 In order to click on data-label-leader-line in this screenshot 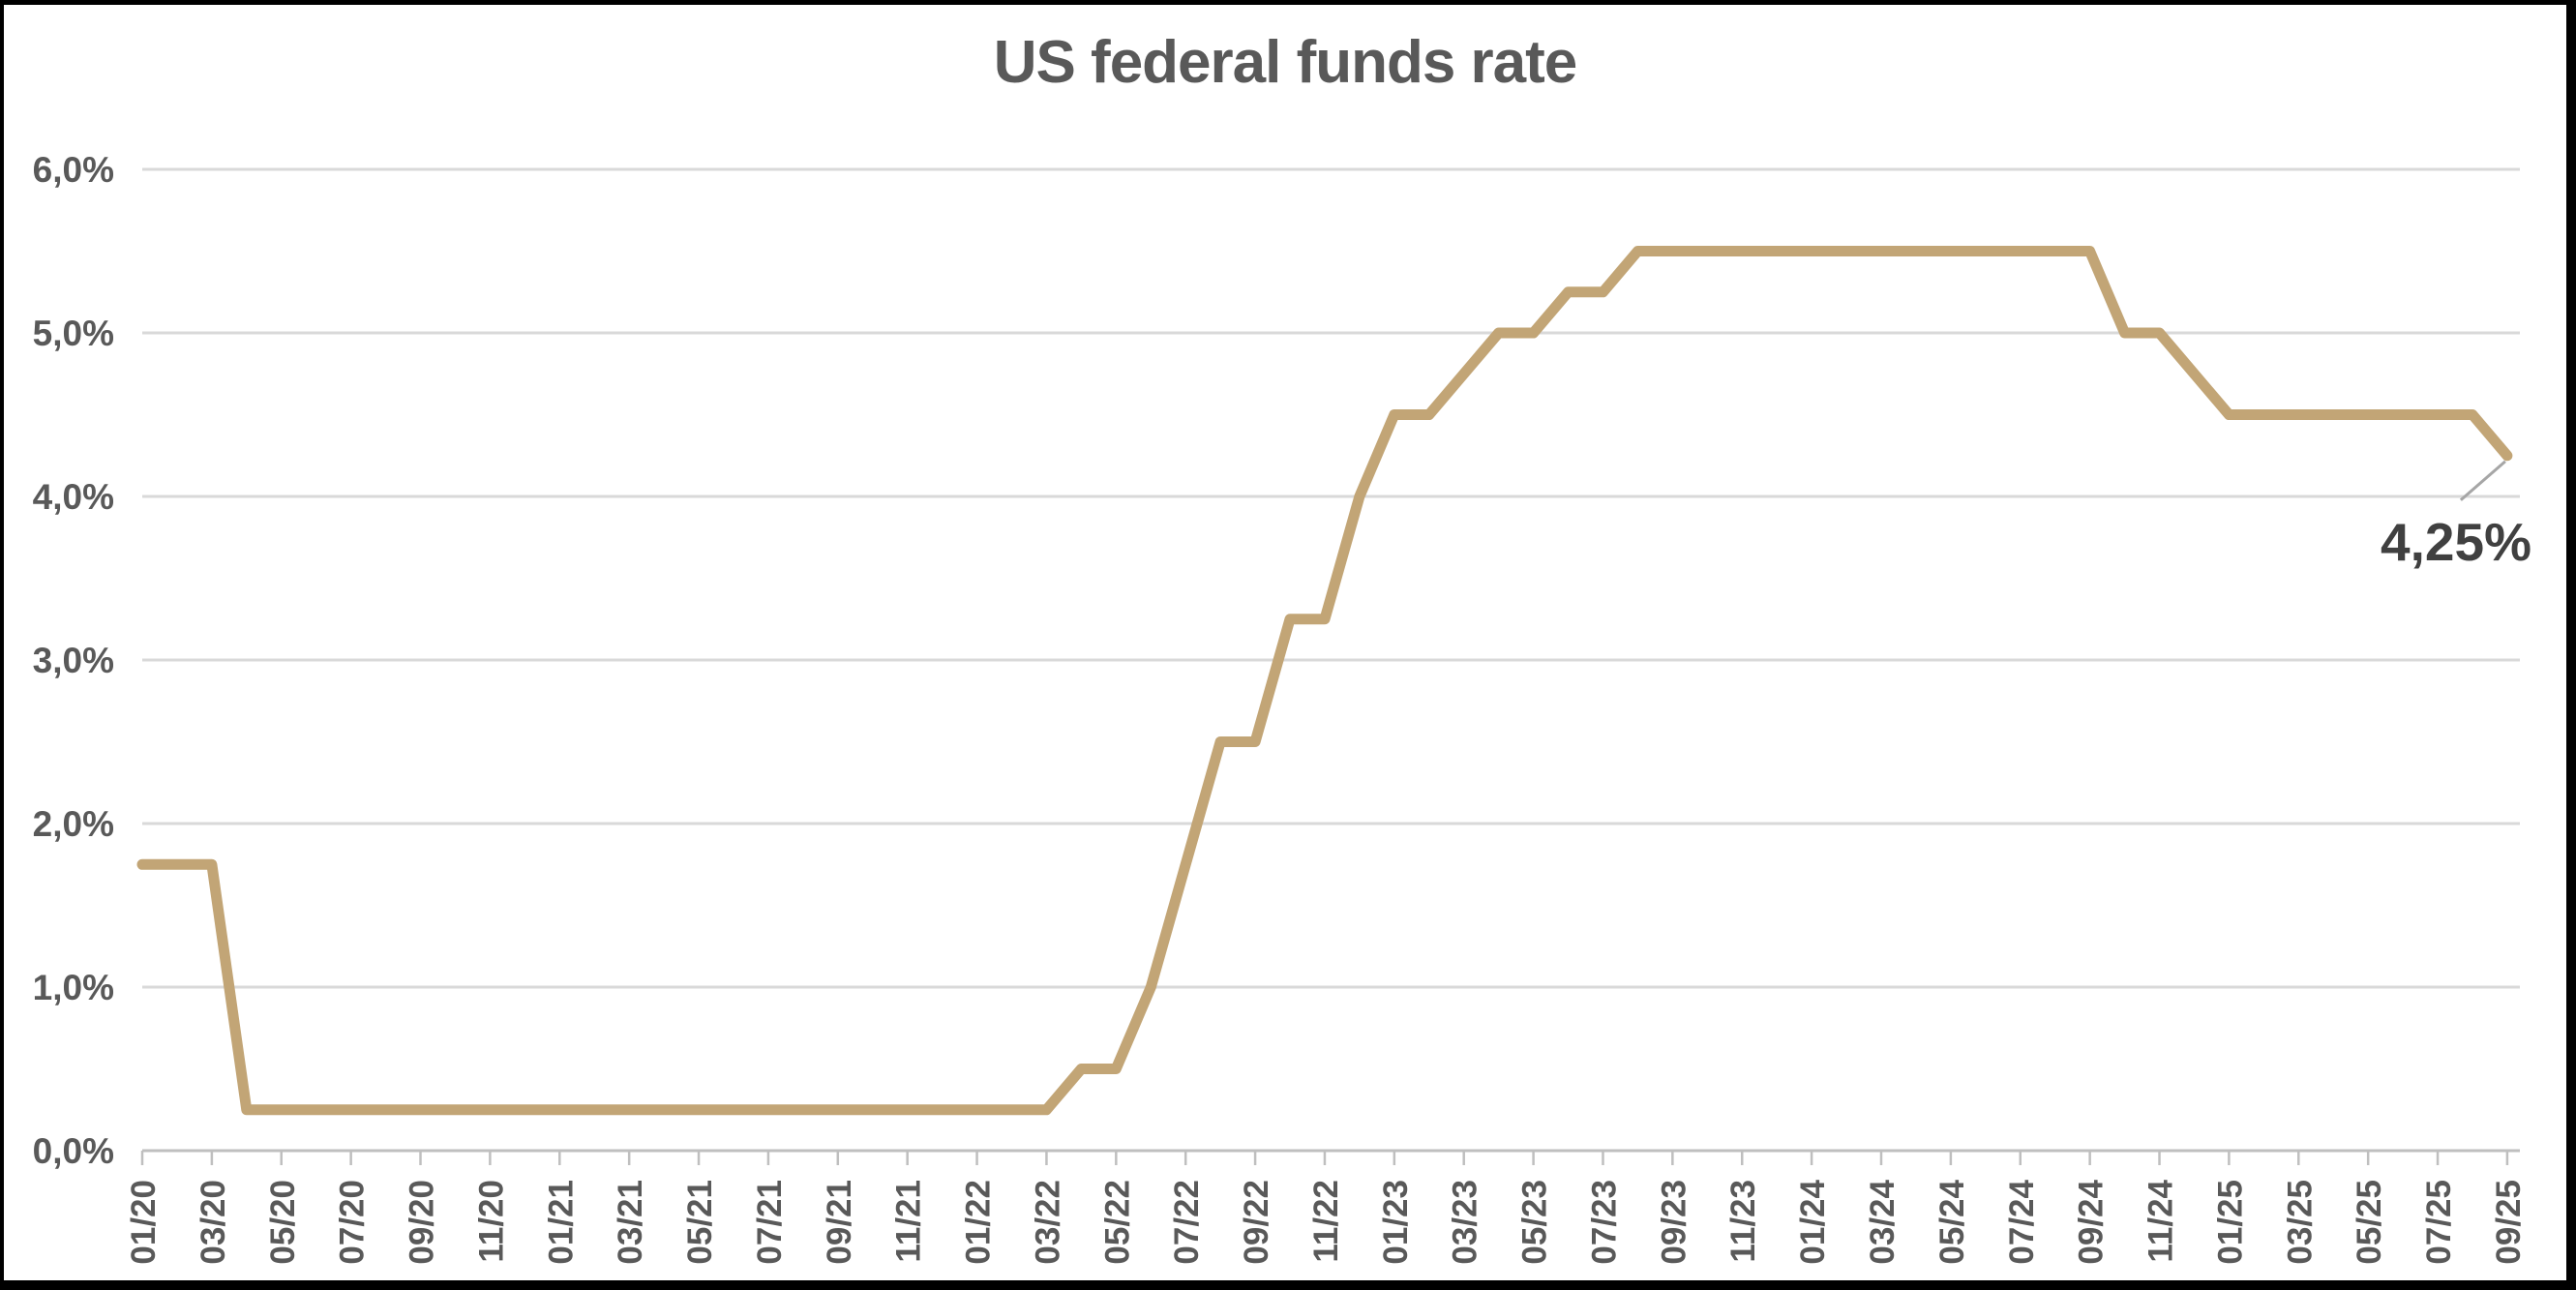, I will do `click(2482, 481)`.